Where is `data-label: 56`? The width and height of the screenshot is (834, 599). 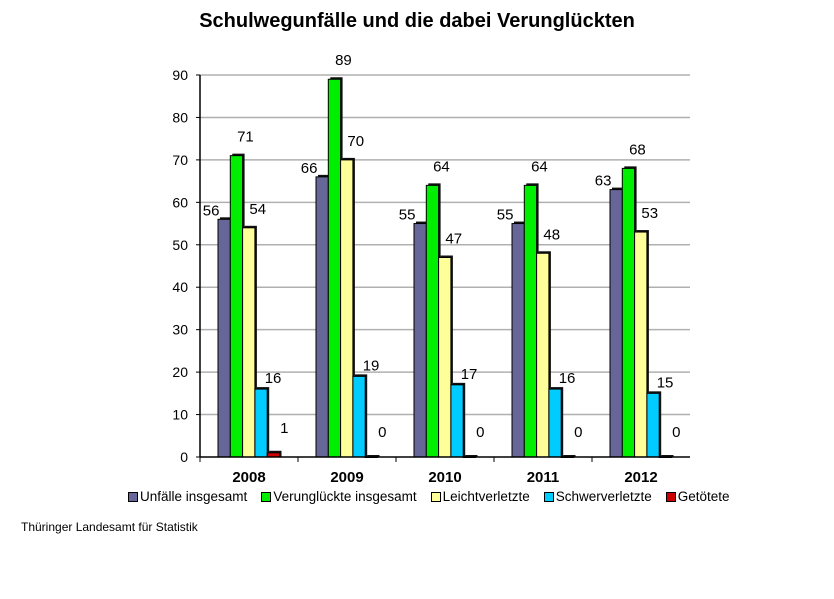
data-label: 56 is located at coordinates (211, 210).